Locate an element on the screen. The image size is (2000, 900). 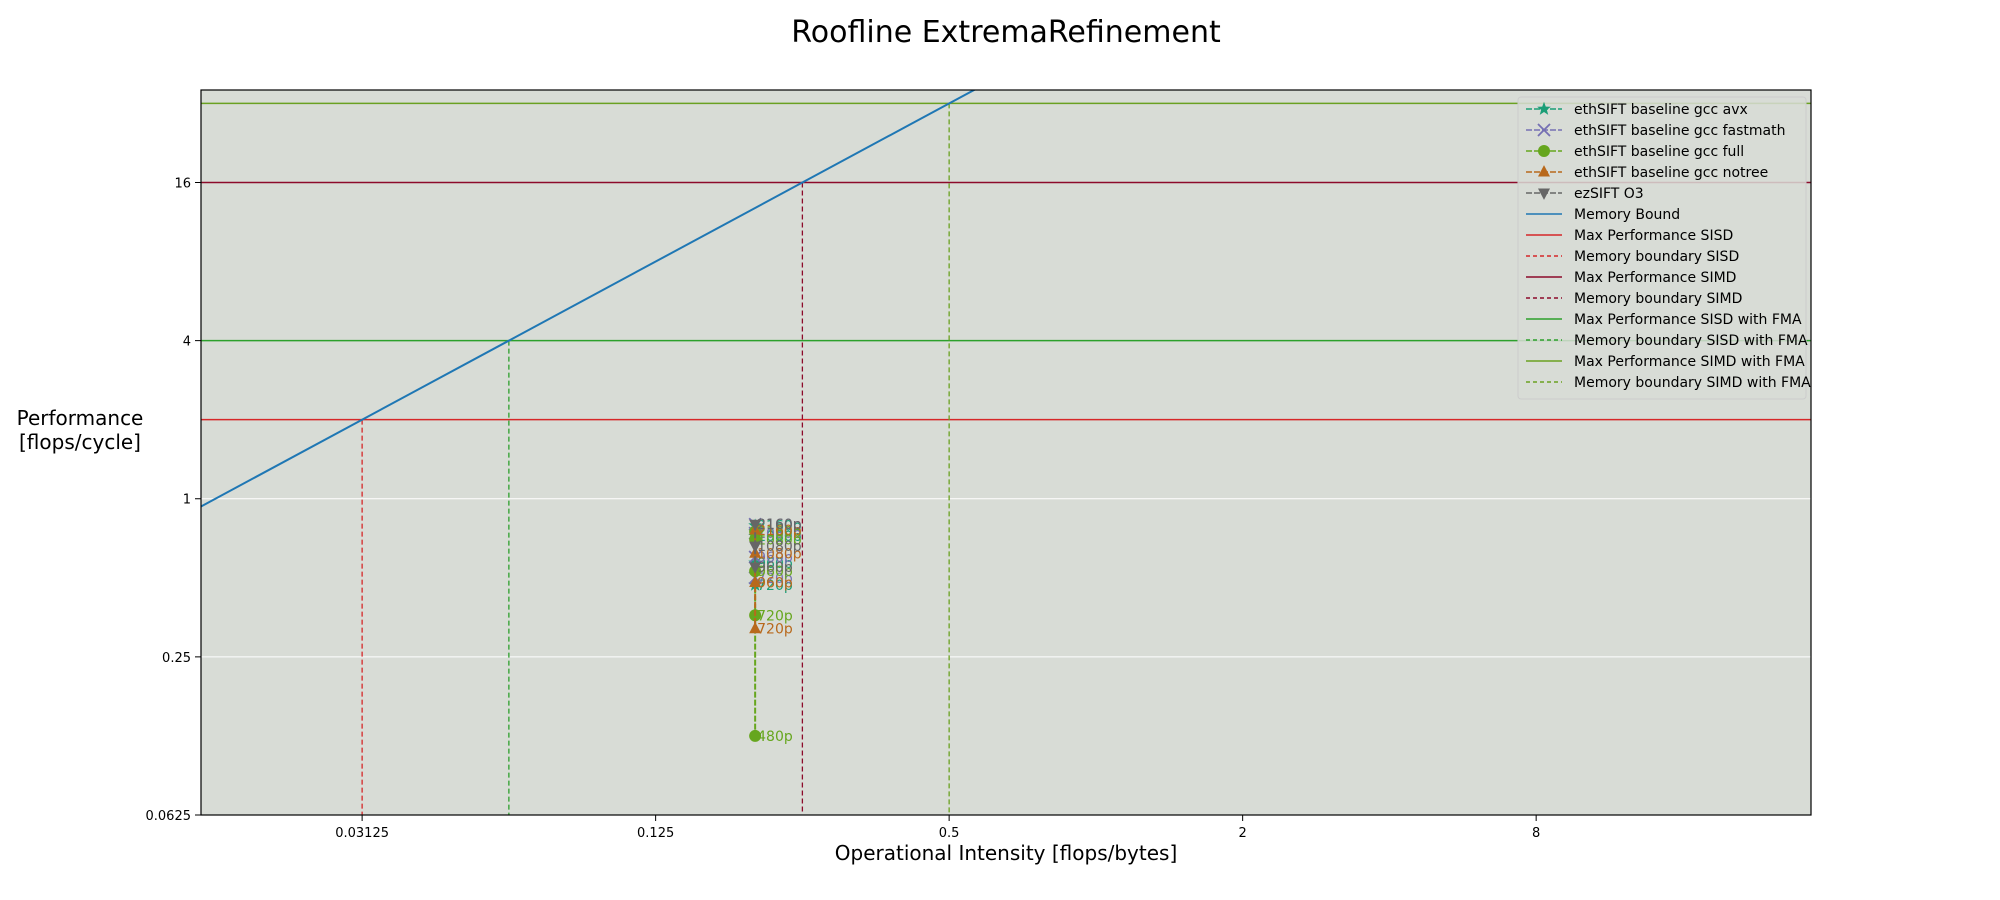
y-axis-label-line-2: [flops/cycle] is located at coordinates (80, 442).